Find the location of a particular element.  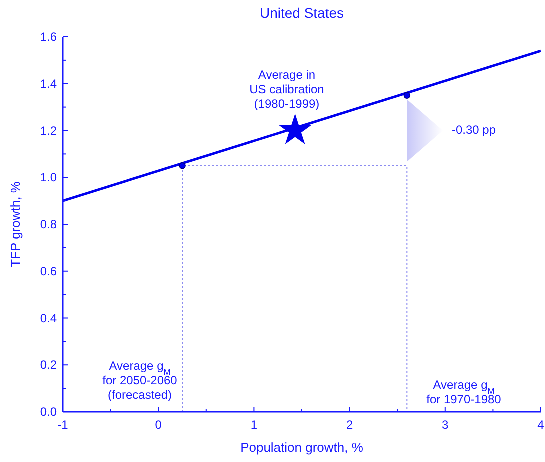

annotation: Average g$_{M}$ for 1970-1980 is located at coordinates (464, 392).